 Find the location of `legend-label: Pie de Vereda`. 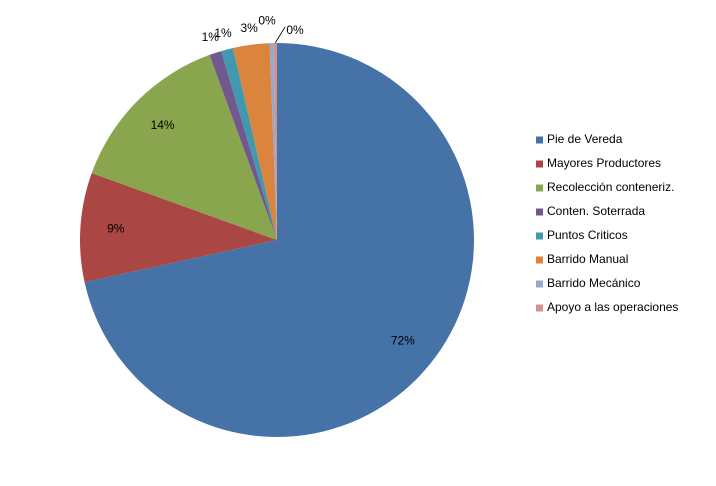

legend-label: Pie de Vereda is located at coordinates (585, 139).